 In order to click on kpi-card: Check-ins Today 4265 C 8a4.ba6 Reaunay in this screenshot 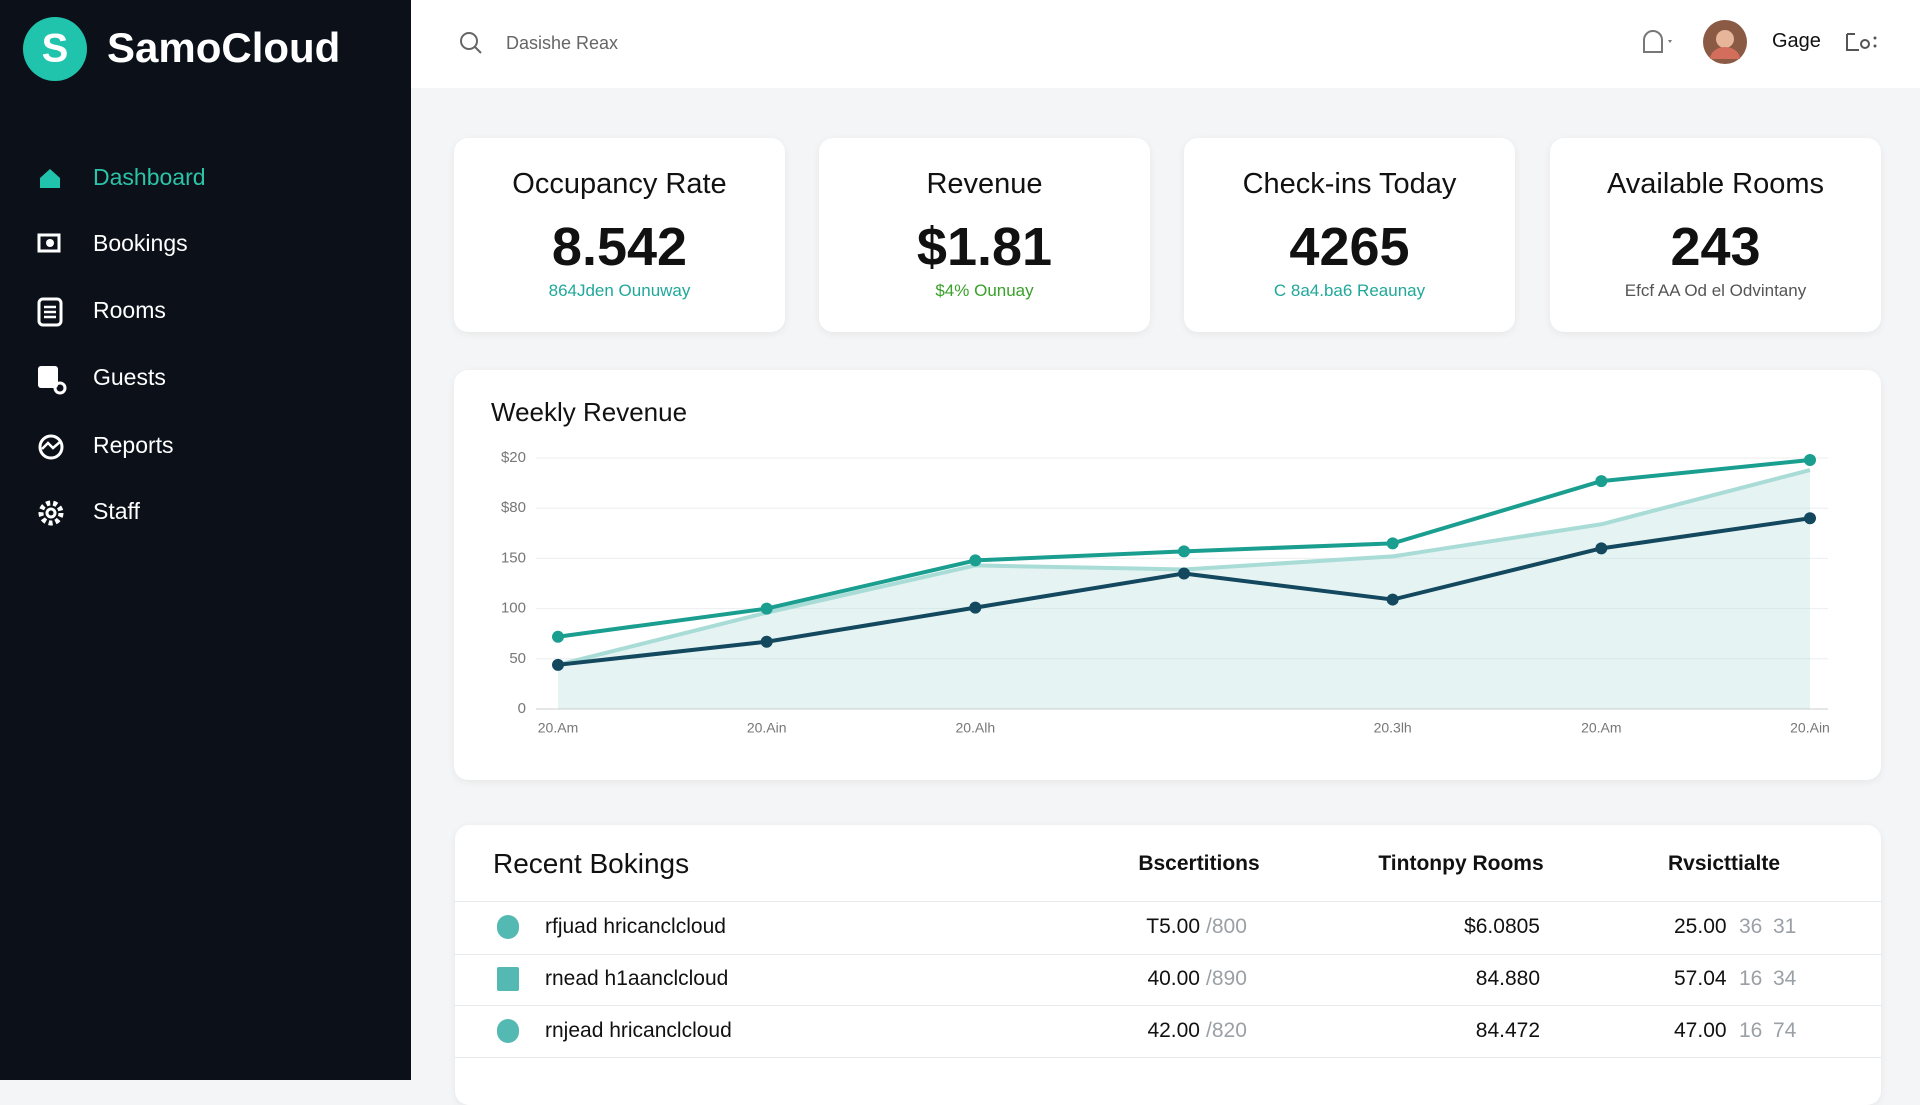, I will do `click(1349, 235)`.